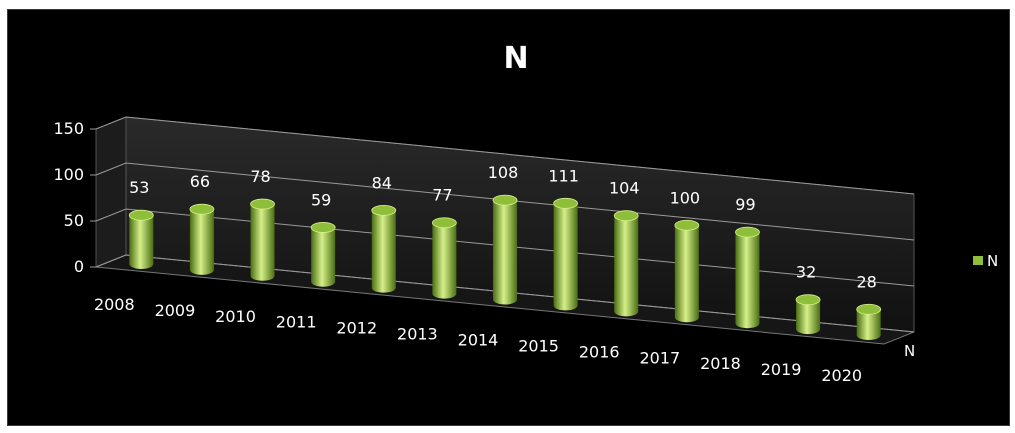 Image resolution: width=1015 pixels, height=433 pixels. I want to click on data-label: 99, so click(745, 204).